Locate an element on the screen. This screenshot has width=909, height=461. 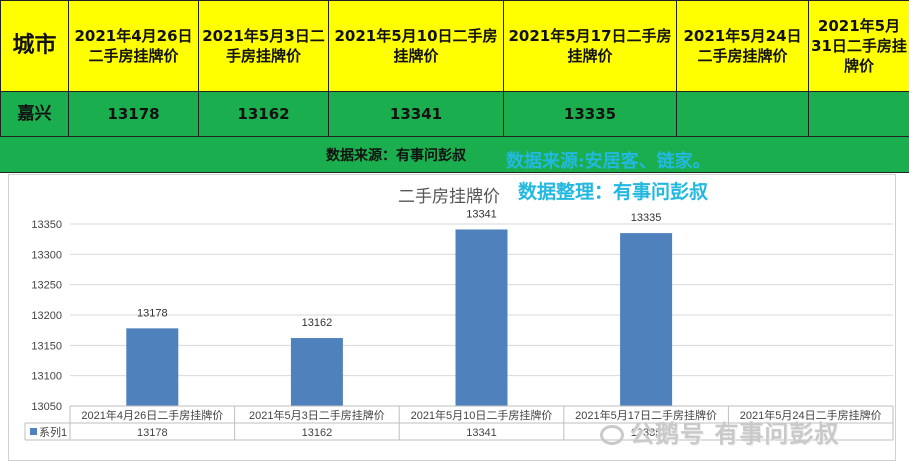
watermark: 公鹅号 有事问彭叔 is located at coordinates (719, 431).